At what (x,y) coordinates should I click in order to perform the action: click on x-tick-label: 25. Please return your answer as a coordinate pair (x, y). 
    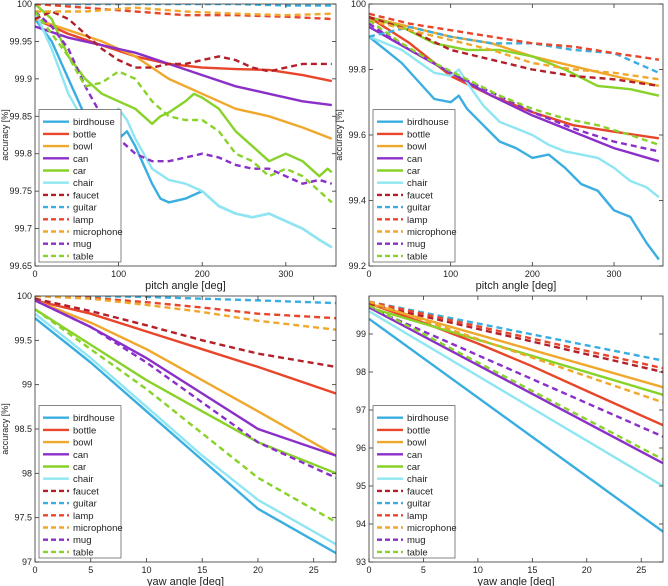
    Looking at the image, I should click on (314, 570).